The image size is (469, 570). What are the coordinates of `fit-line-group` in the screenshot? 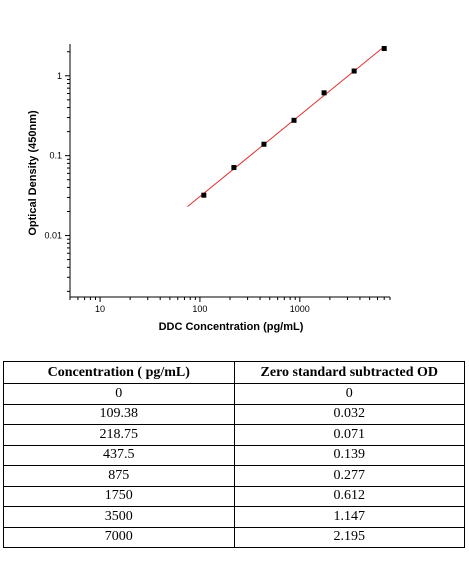 It's located at (286, 126).